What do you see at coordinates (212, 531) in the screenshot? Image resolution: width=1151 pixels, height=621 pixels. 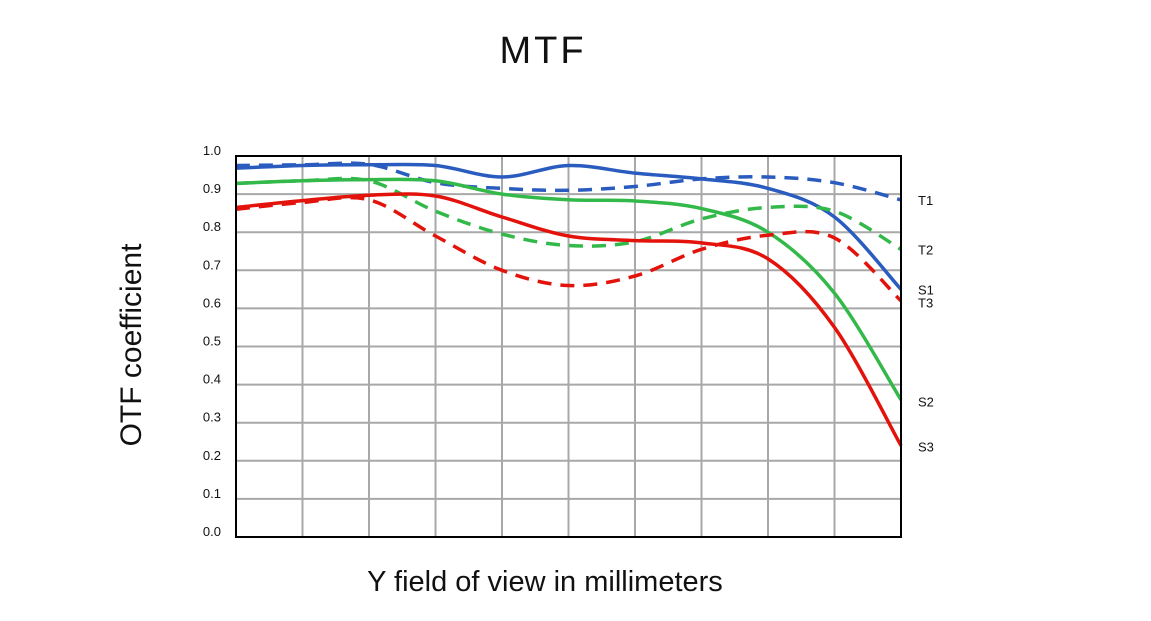 I see `y-tick-label: 0.0` at bounding box center [212, 531].